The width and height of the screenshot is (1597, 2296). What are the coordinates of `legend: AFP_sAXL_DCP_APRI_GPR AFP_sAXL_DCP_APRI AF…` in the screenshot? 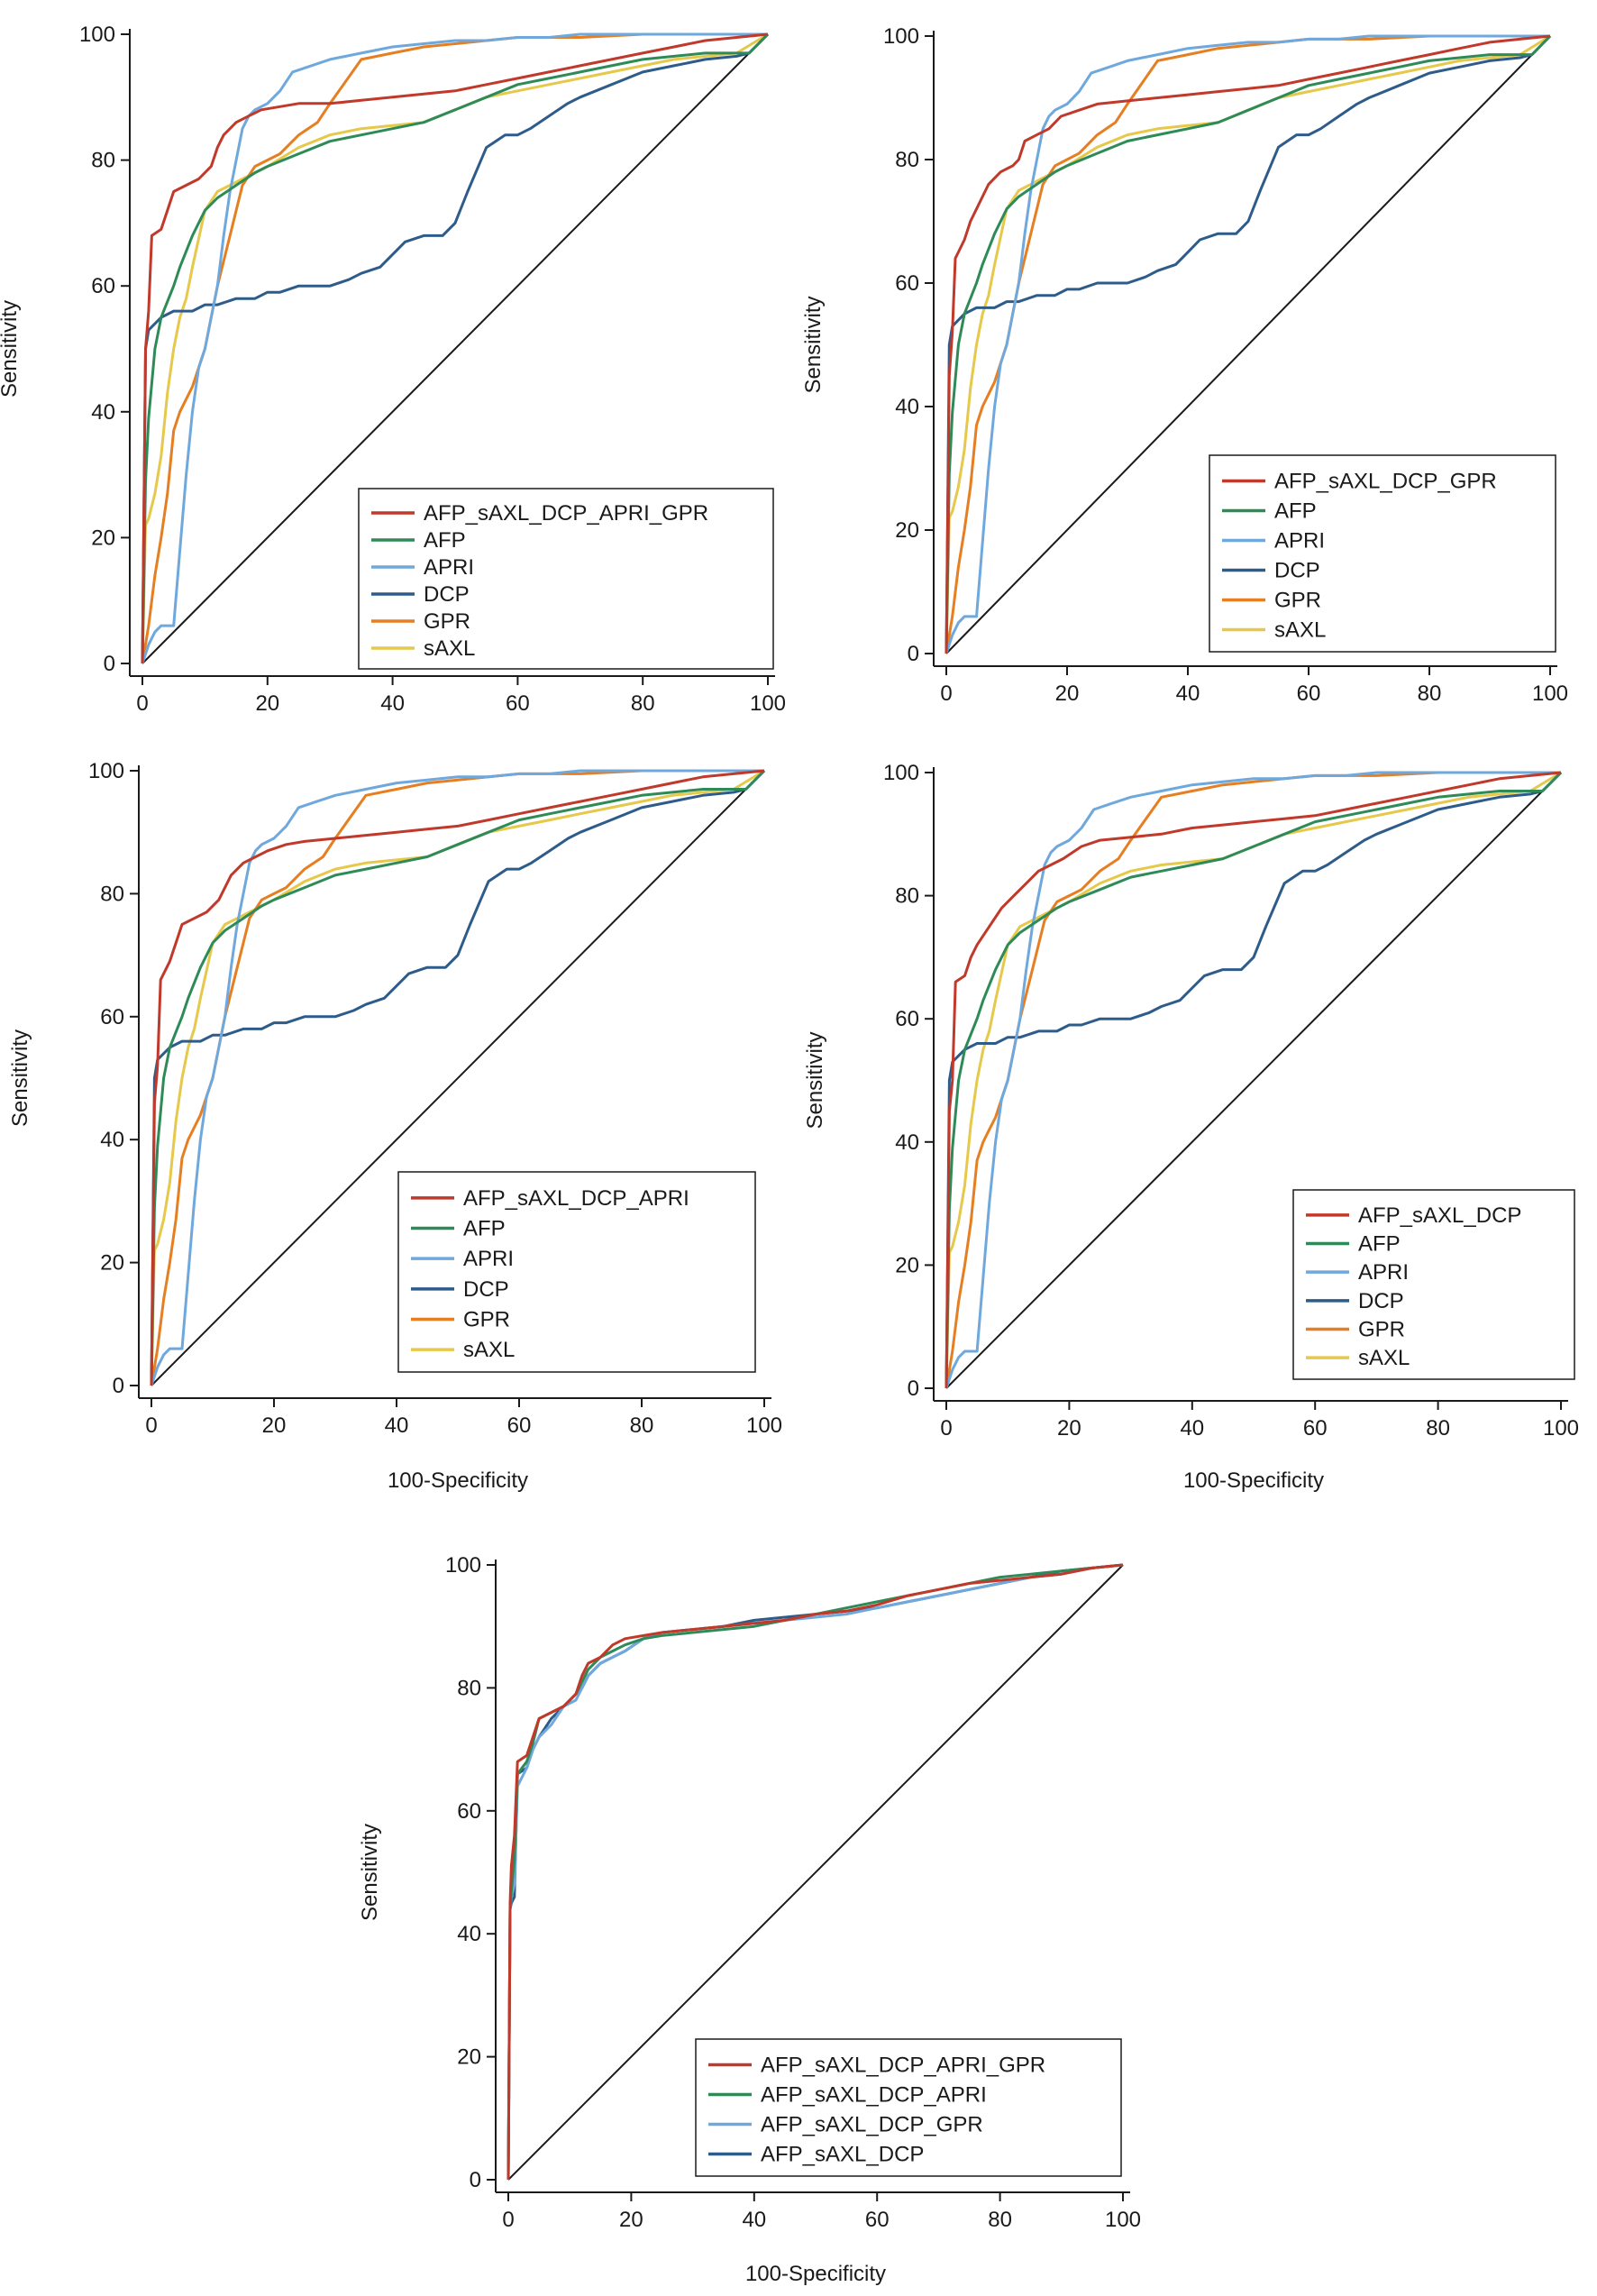 It's located at (908, 2107).